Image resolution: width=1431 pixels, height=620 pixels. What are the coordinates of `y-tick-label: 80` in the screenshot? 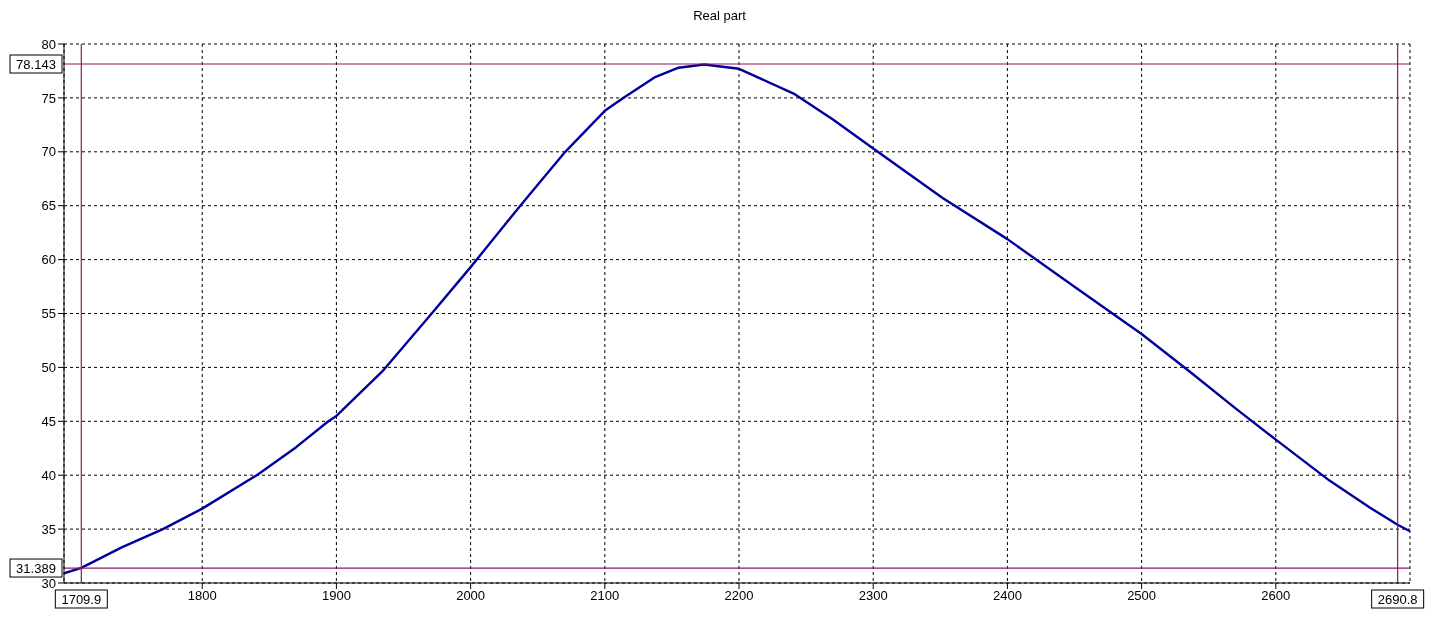 It's located at (48, 44).